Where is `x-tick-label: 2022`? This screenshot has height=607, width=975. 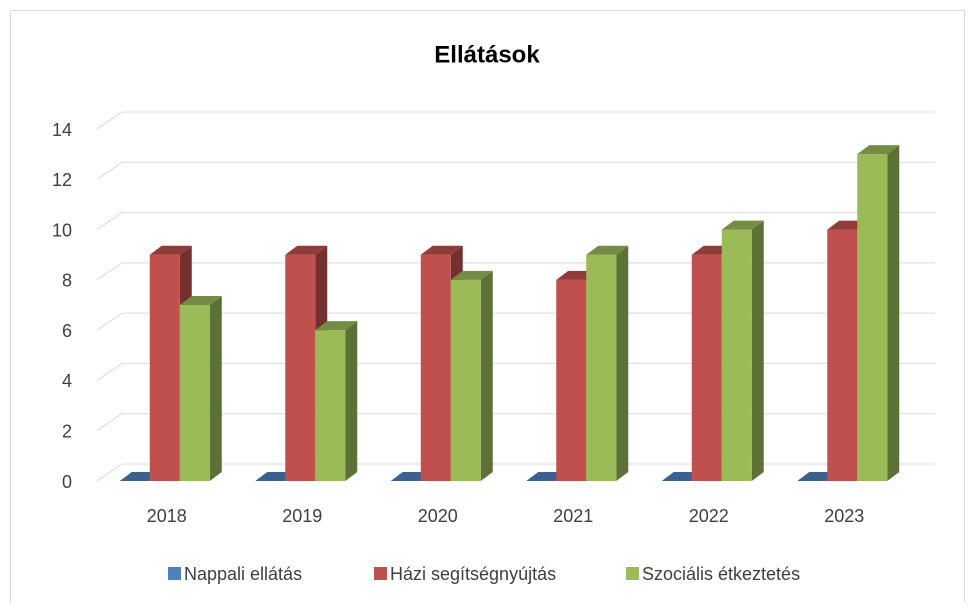 x-tick-label: 2022 is located at coordinates (709, 516).